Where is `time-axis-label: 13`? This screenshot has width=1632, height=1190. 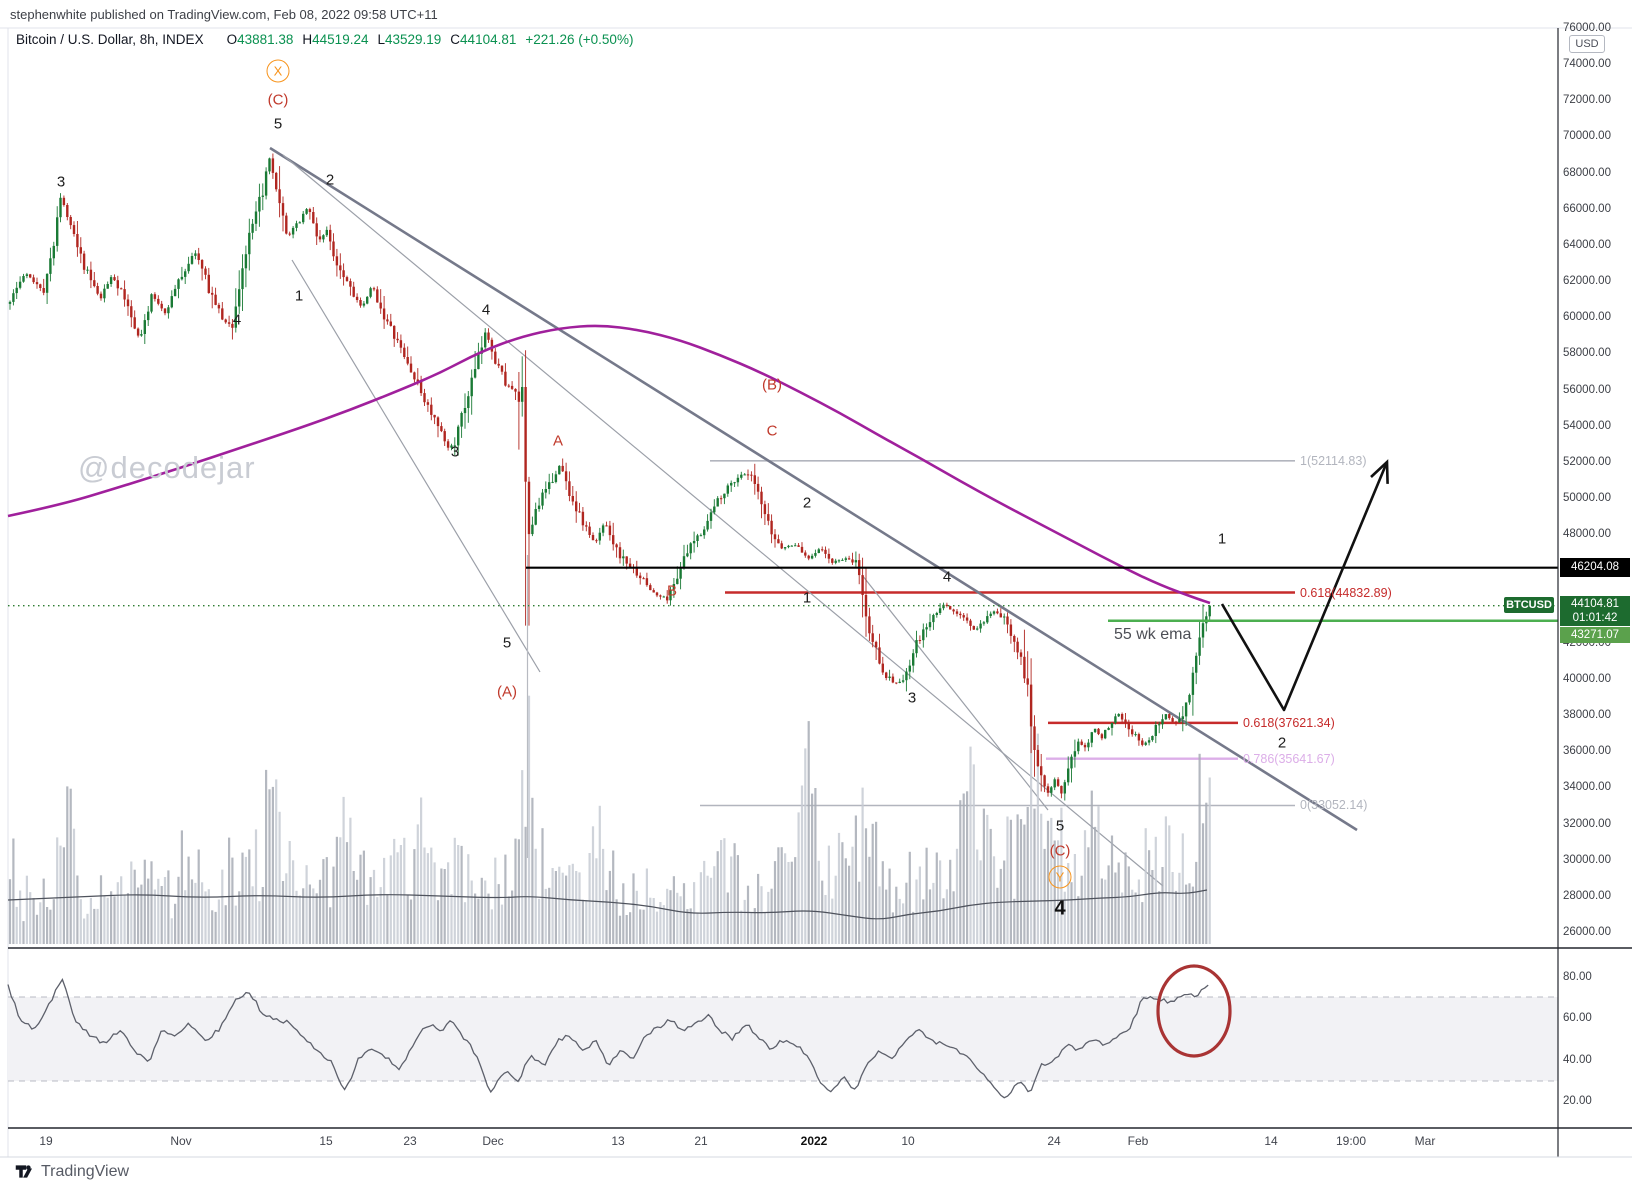 time-axis-label: 13 is located at coordinates (618, 1141).